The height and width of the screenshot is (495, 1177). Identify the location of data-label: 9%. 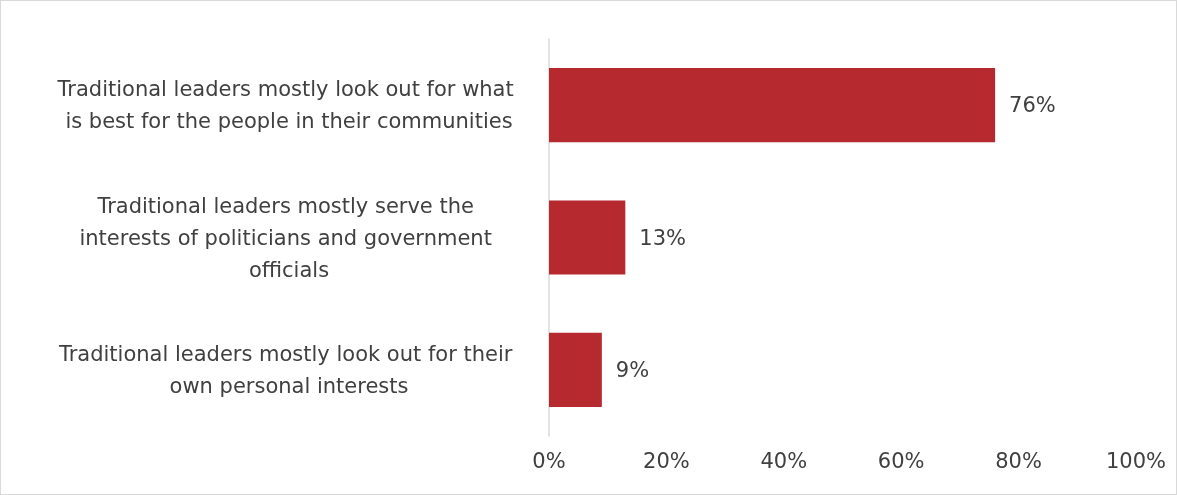
(632, 369).